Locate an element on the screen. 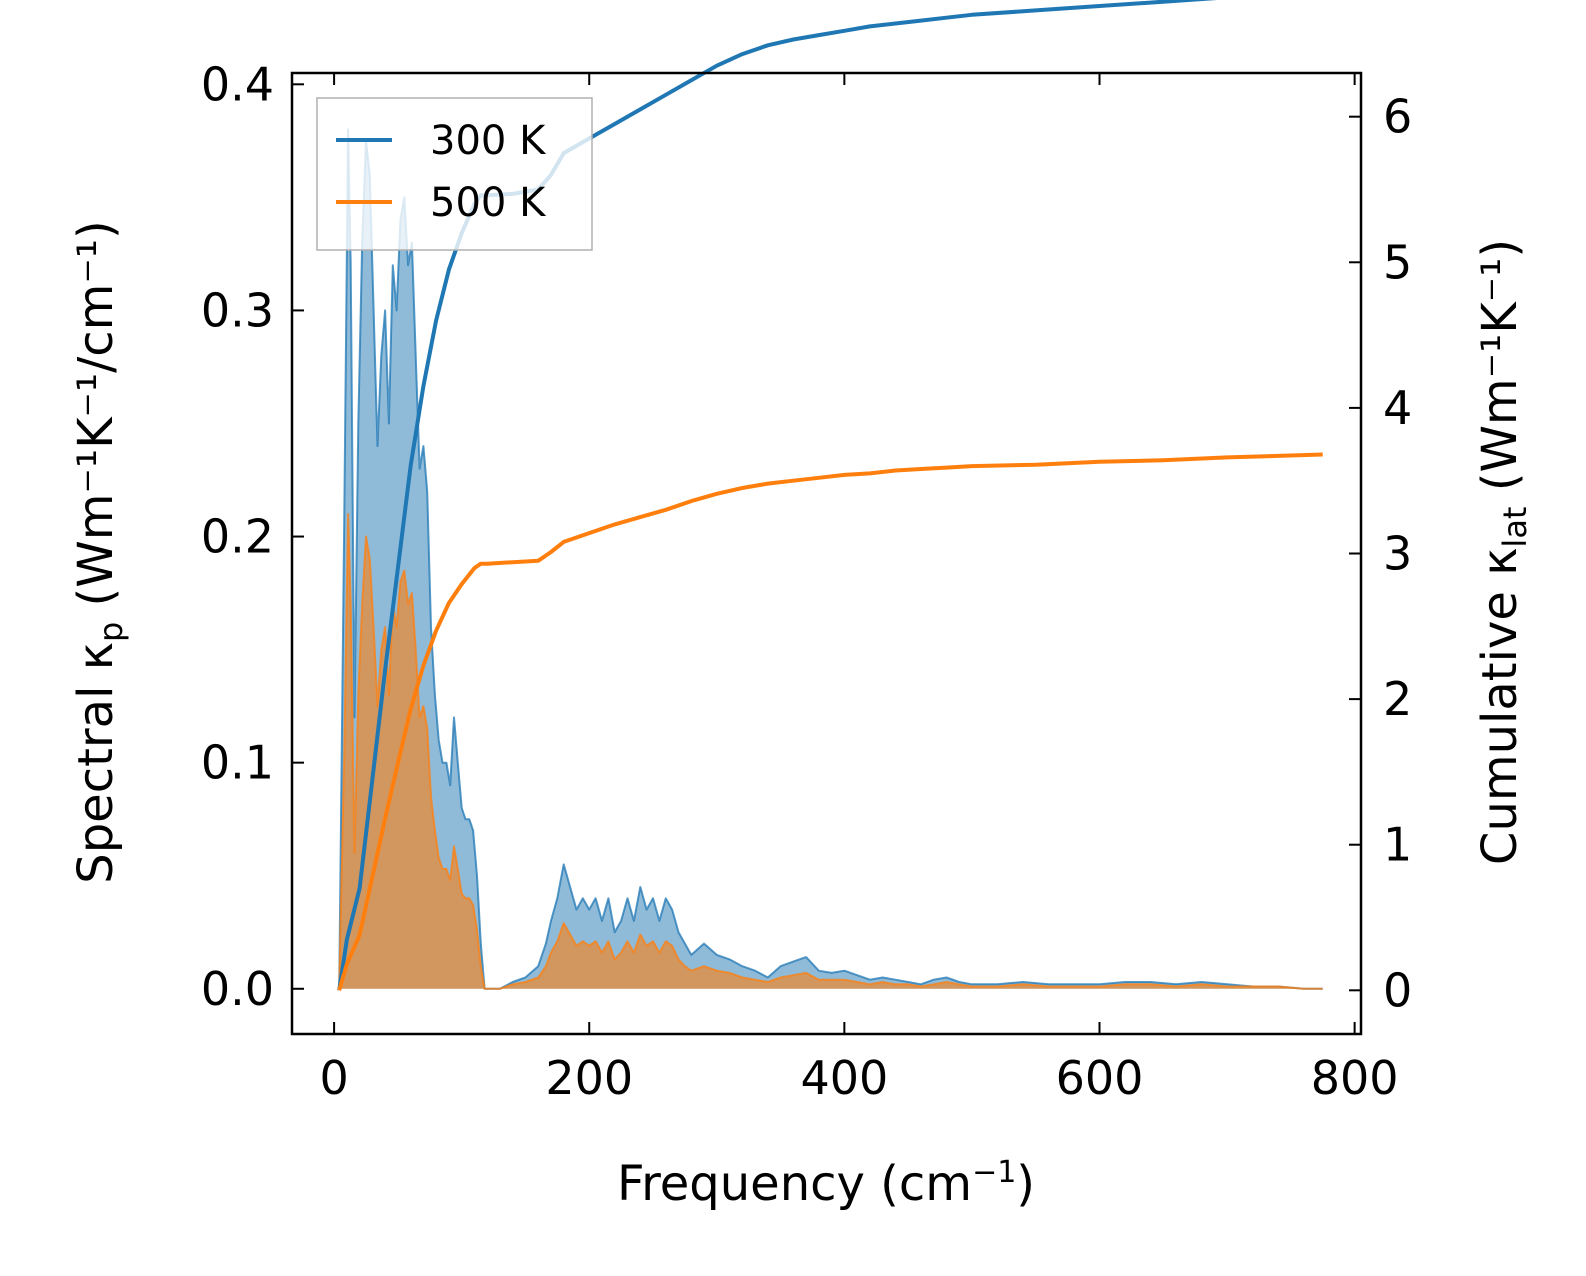 Image resolution: width=1586 pixels, height=1276 pixels. right-tick-label: 2 is located at coordinates (1397, 699).